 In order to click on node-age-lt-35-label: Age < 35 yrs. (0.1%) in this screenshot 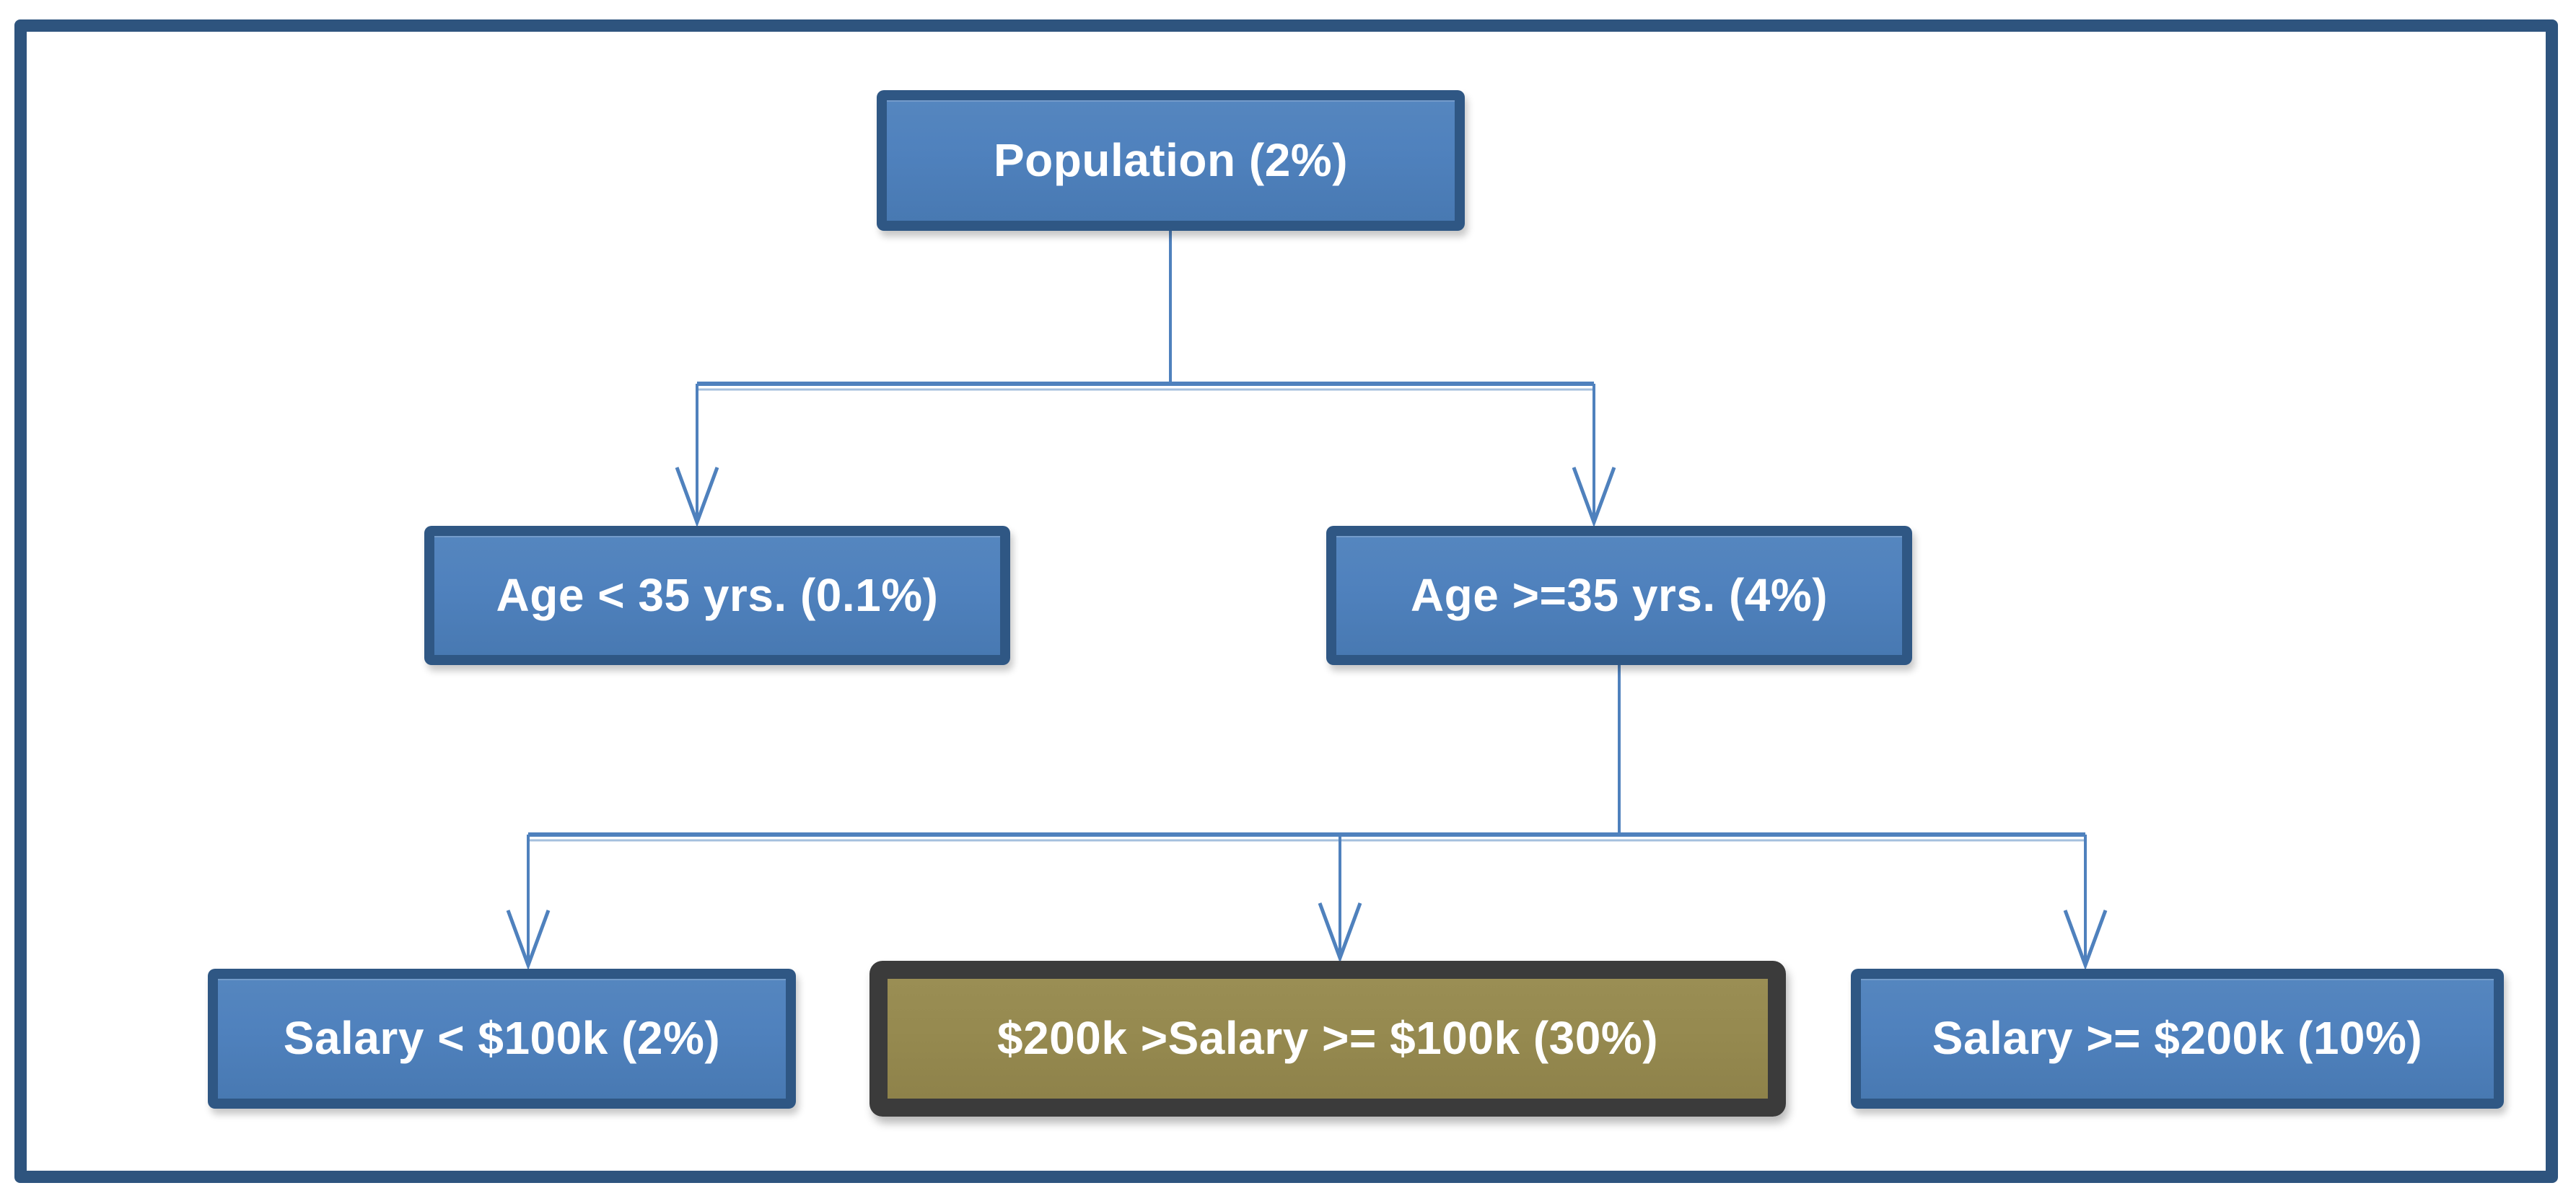, I will do `click(717, 594)`.